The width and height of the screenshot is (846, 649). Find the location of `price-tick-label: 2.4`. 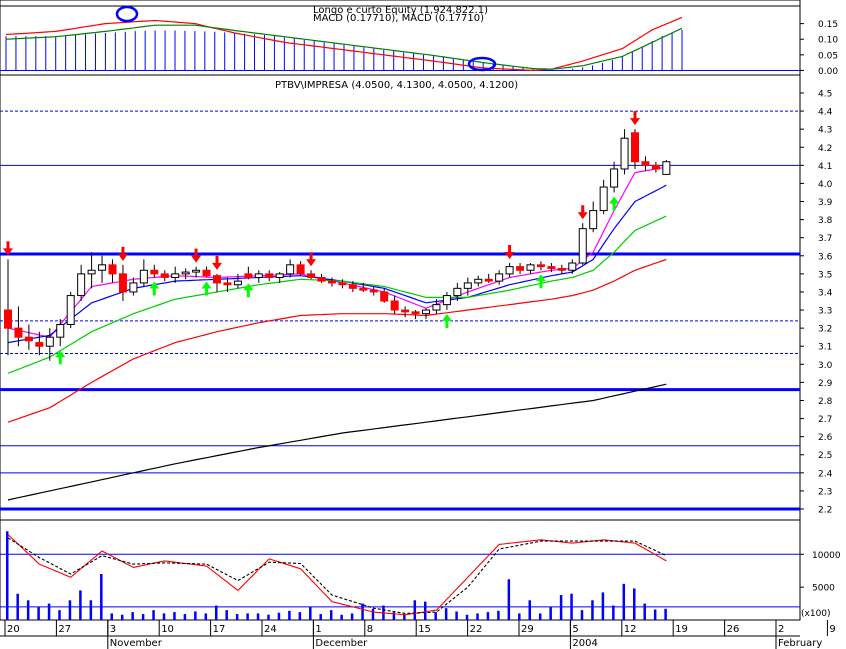

price-tick-label: 2.4 is located at coordinates (825, 474).